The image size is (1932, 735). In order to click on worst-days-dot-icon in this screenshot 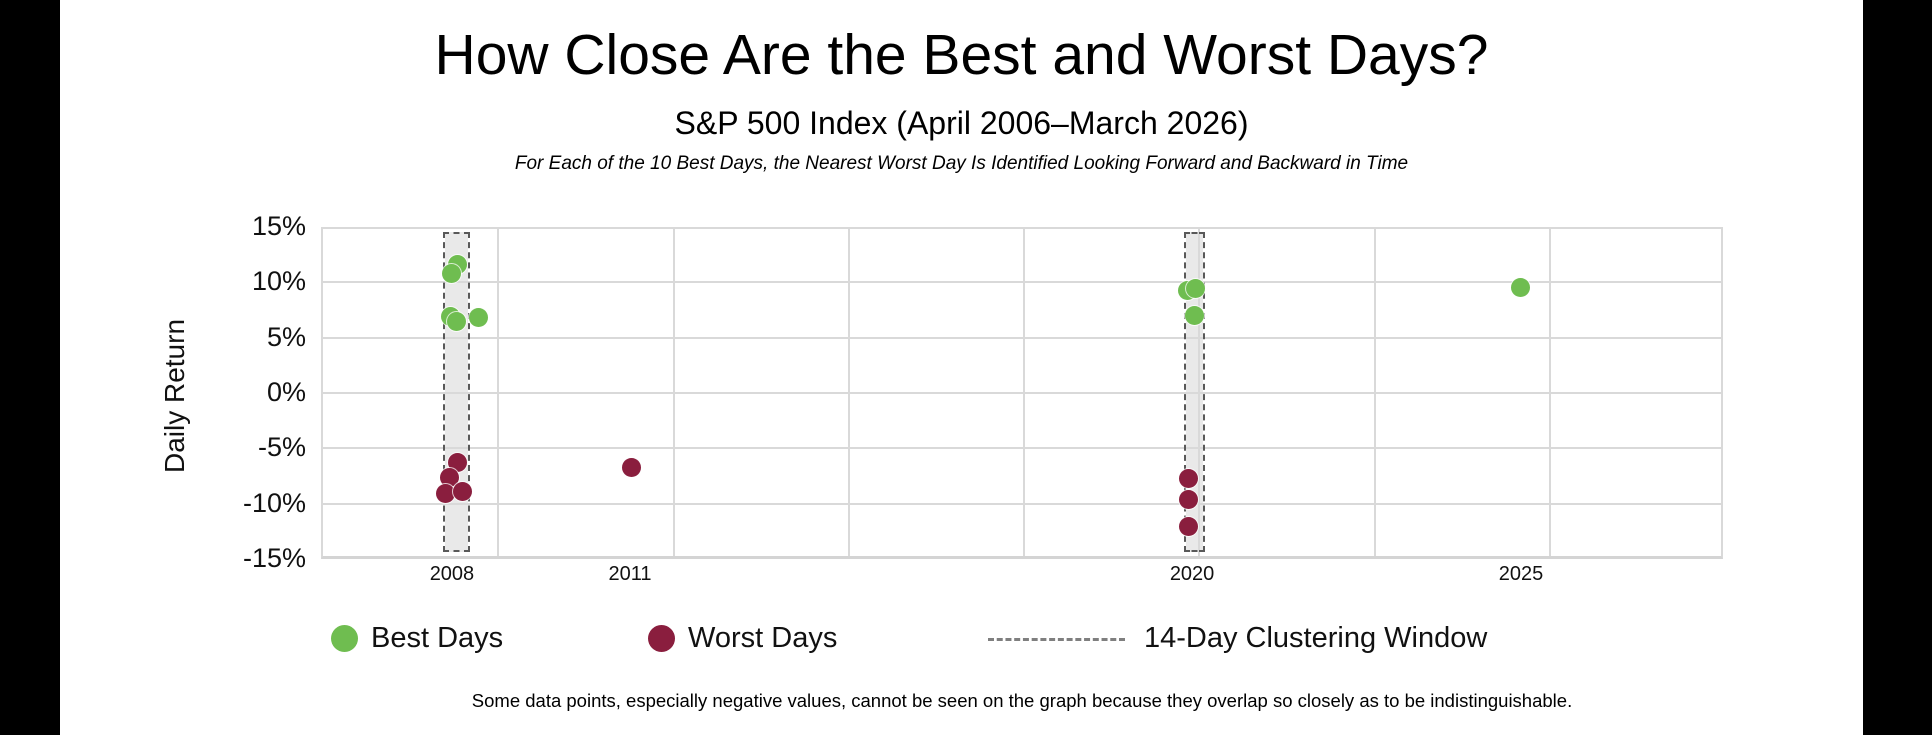, I will do `click(661, 638)`.